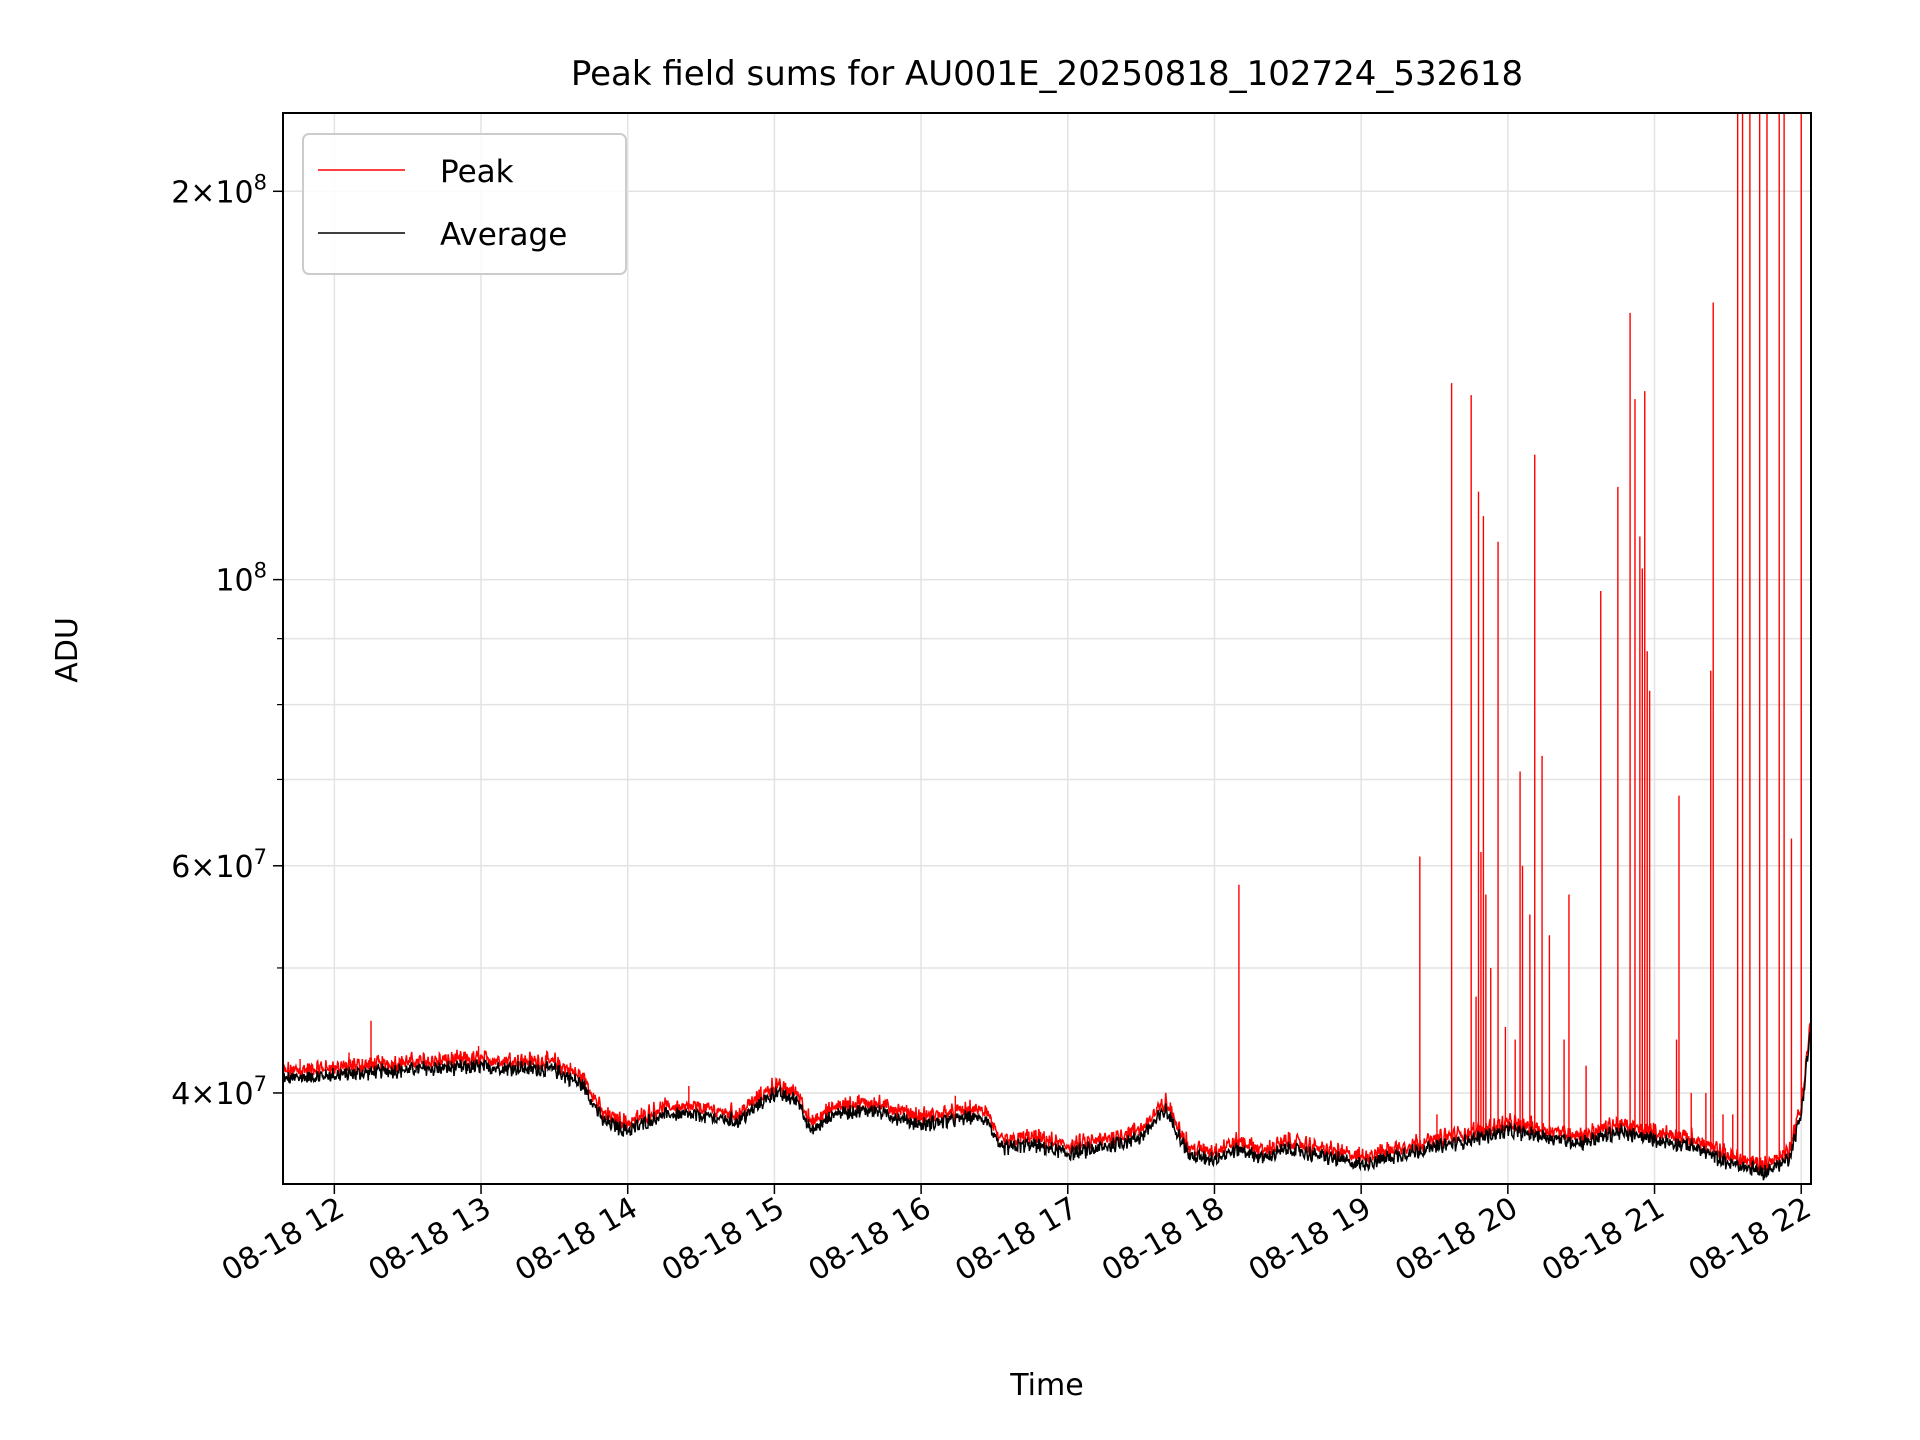 The width and height of the screenshot is (1920, 1440). Describe the element at coordinates (219, 1092) in the screenshot. I see `y-tick-label: 4×107` at that location.